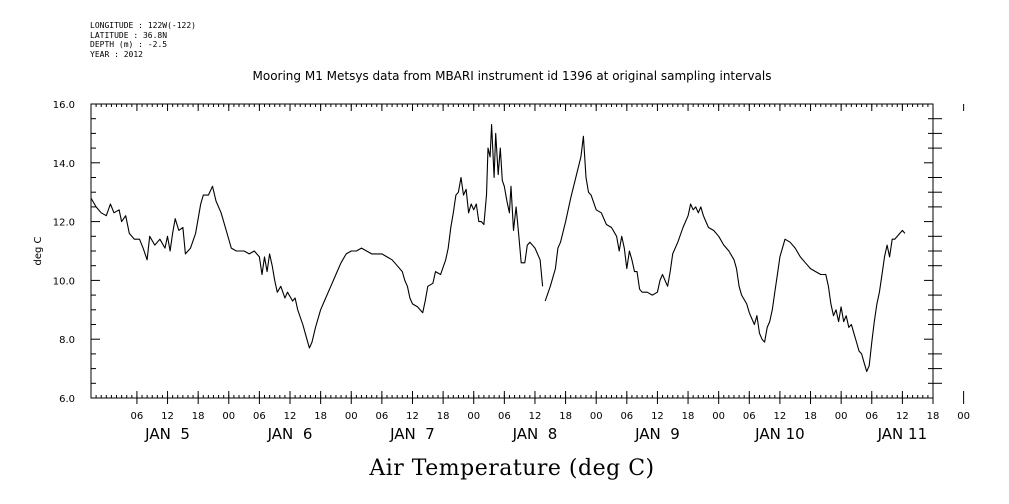 The width and height of the screenshot is (1009, 504). Describe the element at coordinates (290, 434) in the screenshot. I see `x-day-label: JAN 6` at that location.